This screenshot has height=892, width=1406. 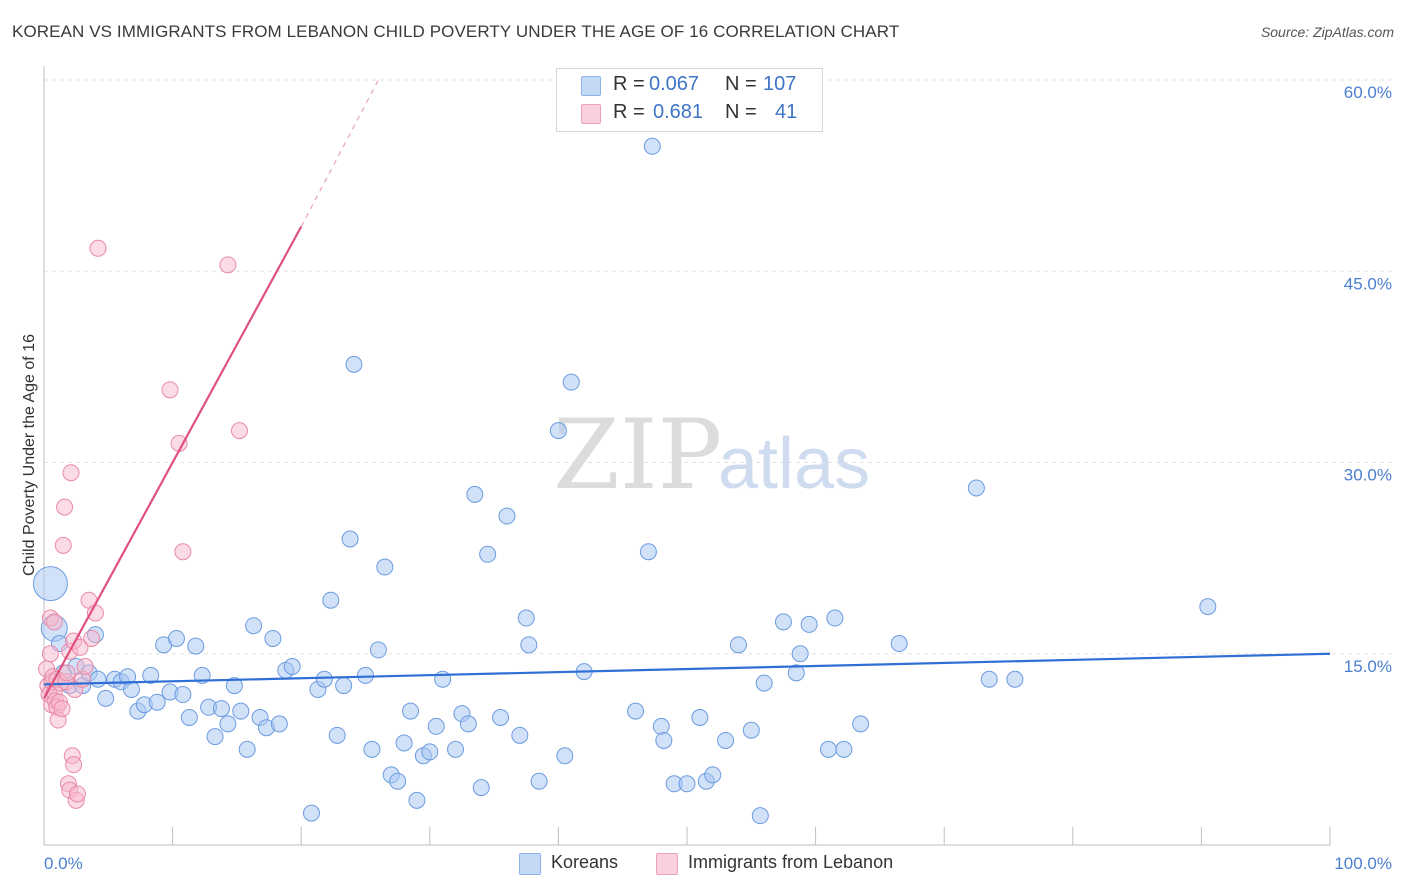 What do you see at coordinates (637, 455) in the screenshot?
I see `watermark-zip: ZIP` at bounding box center [637, 455].